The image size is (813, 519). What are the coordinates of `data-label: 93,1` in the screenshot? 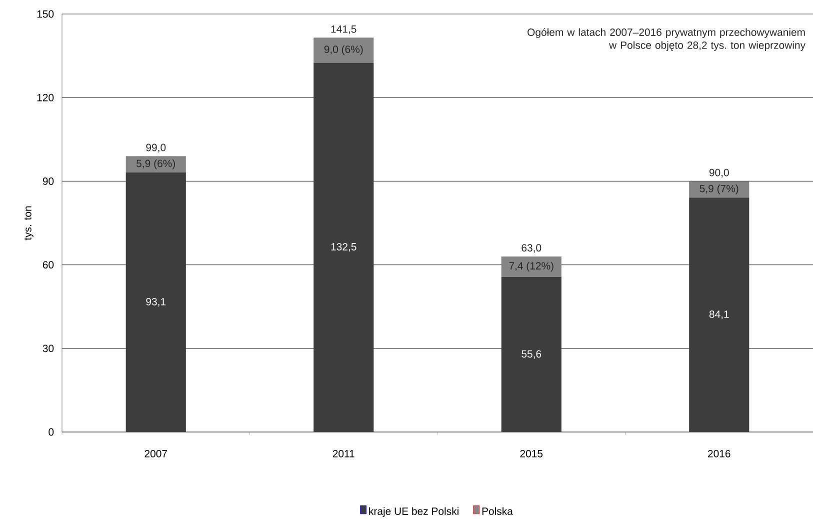 It's located at (156, 302).